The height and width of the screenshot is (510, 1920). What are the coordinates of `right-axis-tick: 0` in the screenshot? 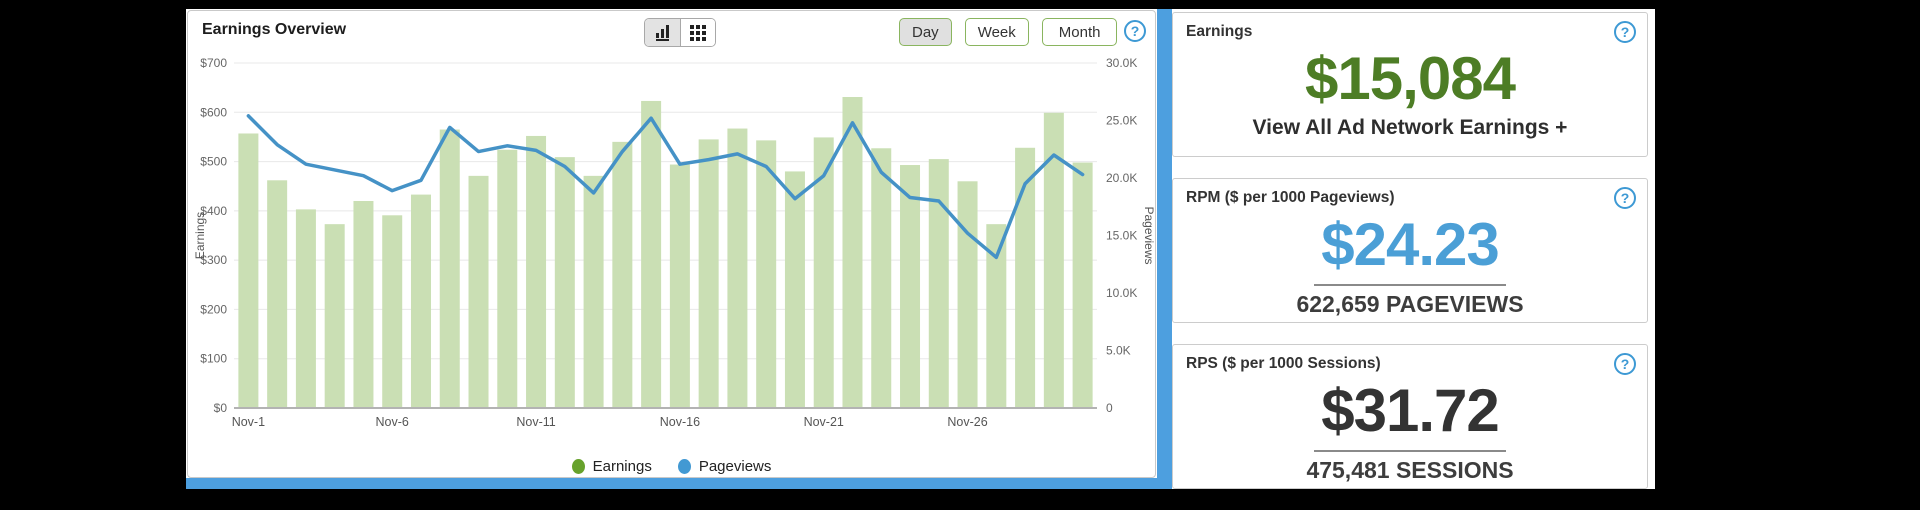 It's located at (1109, 408).